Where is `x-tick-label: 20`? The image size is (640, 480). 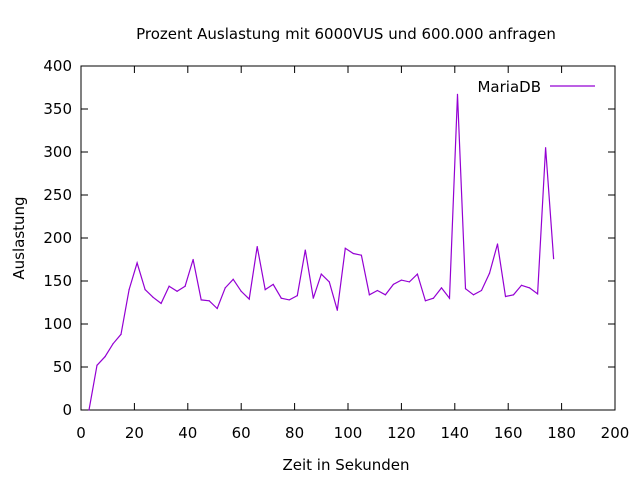 x-tick-label: 20 is located at coordinates (134, 433).